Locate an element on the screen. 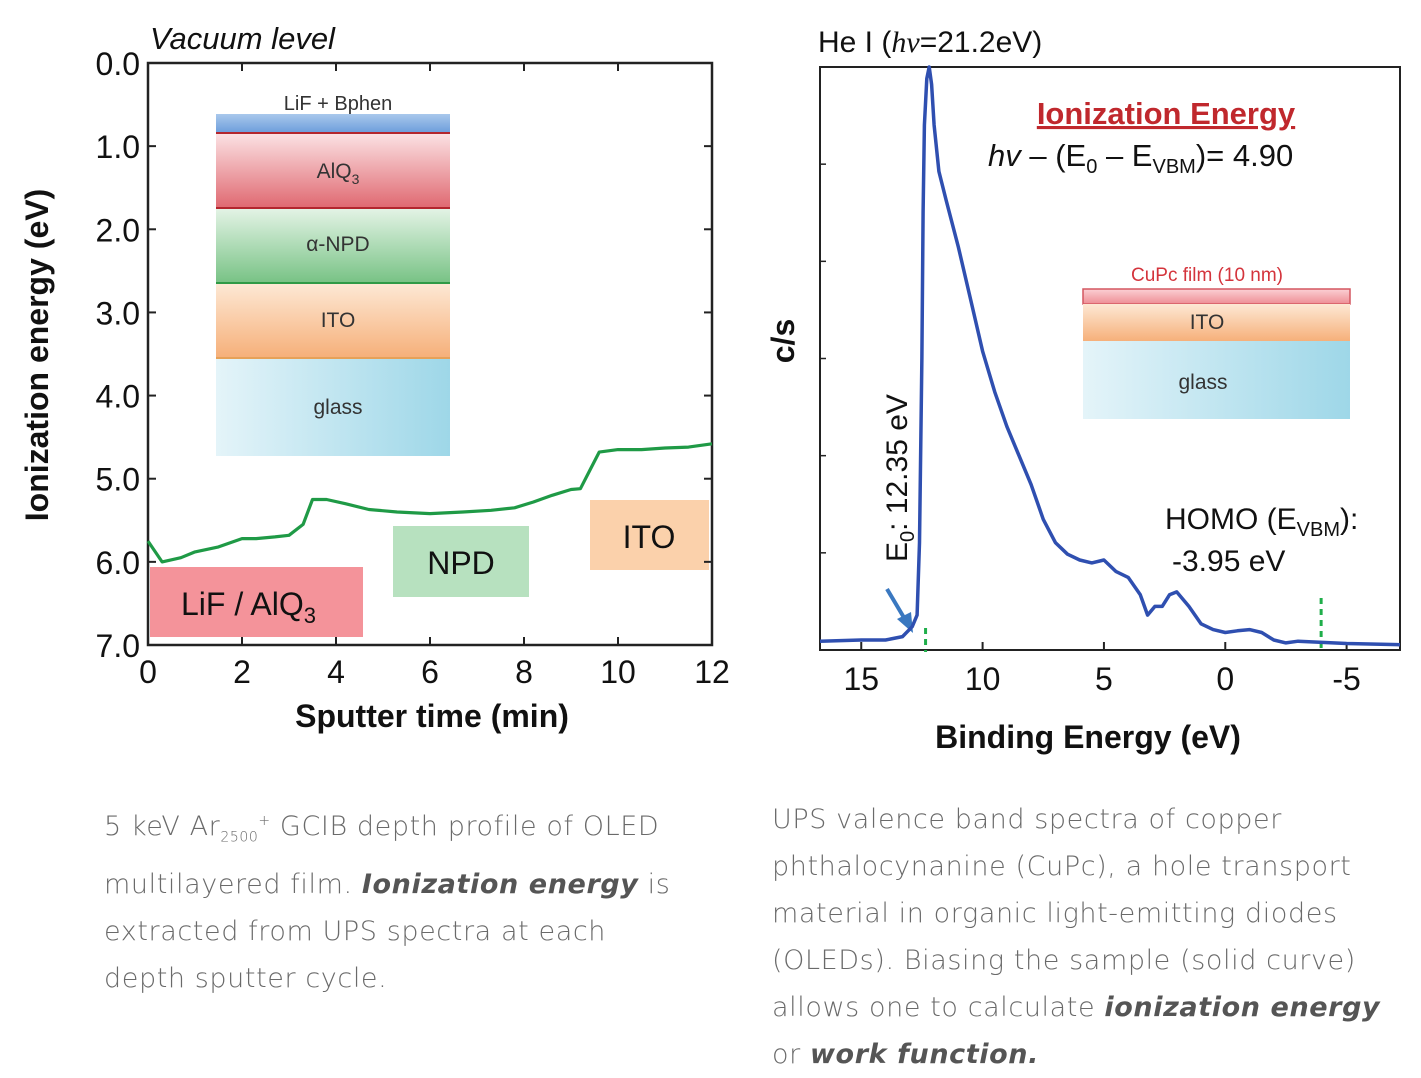  svg-text: ITO is located at coordinates (649, 537).